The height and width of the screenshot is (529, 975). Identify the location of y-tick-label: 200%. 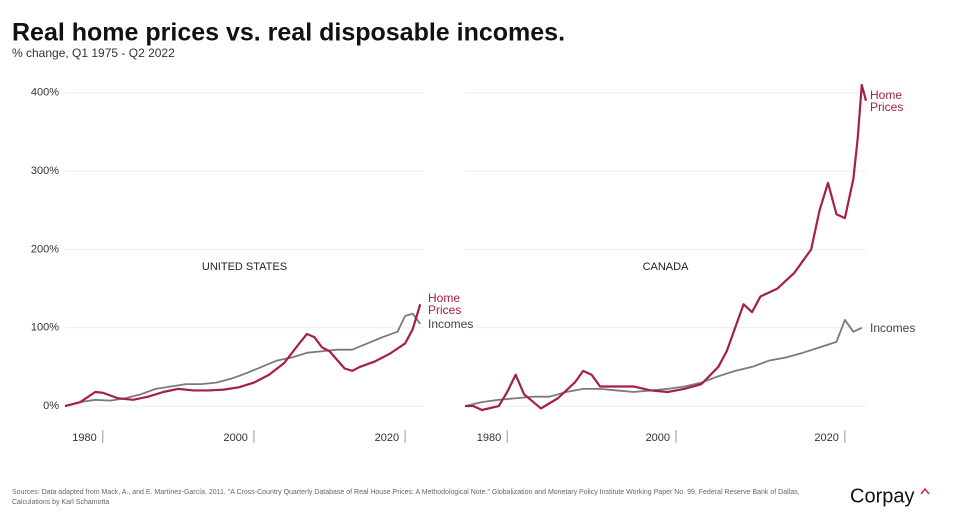
(45, 249).